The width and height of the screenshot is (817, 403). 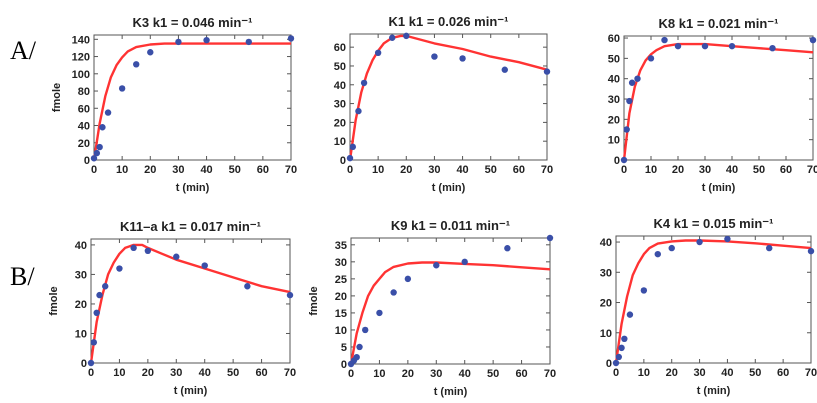 I want to click on chart-4-plot-frame, so click(x=190, y=301).